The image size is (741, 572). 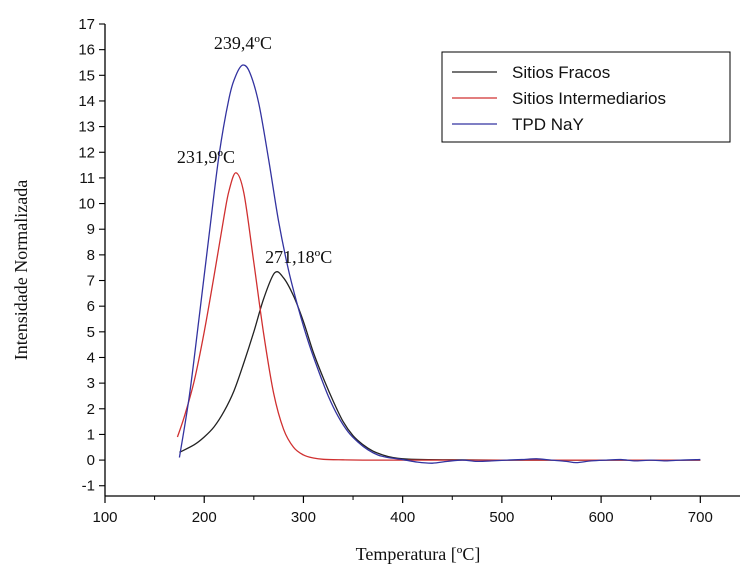 What do you see at coordinates (204, 517) in the screenshot?
I see `x-tick-label-200: 200` at bounding box center [204, 517].